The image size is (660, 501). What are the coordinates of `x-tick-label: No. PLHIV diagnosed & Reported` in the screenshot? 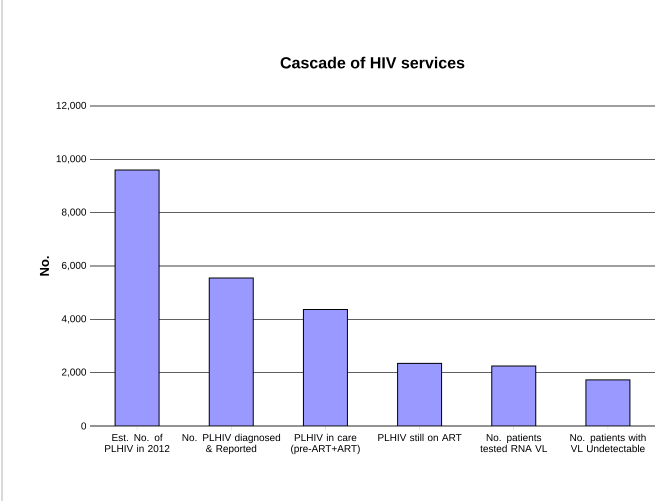 It's located at (231, 444).